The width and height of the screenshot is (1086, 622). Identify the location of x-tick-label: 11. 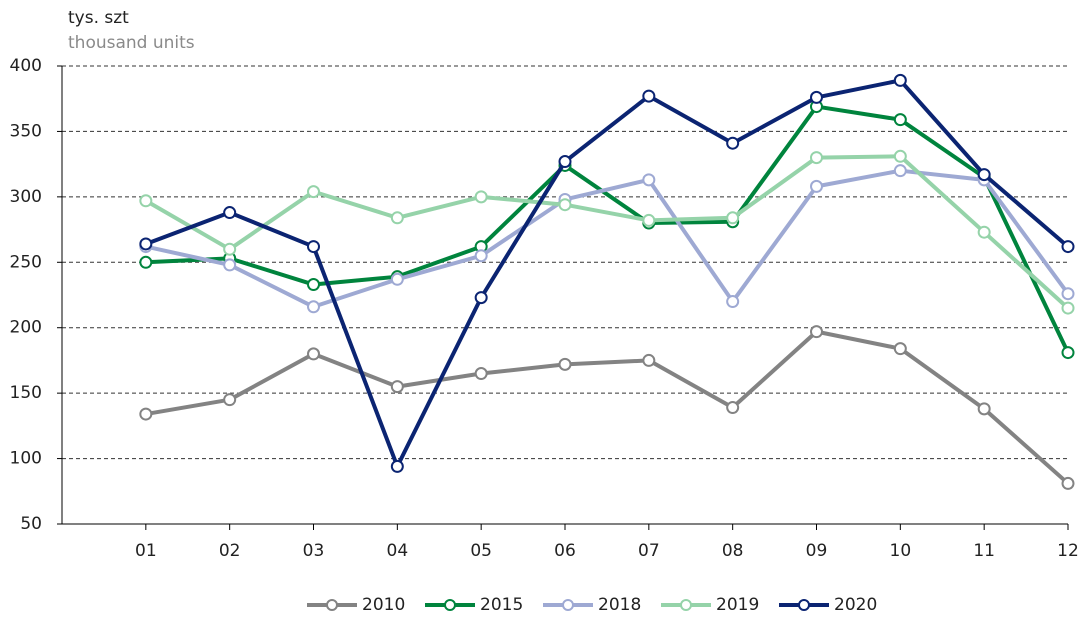
(984, 551).